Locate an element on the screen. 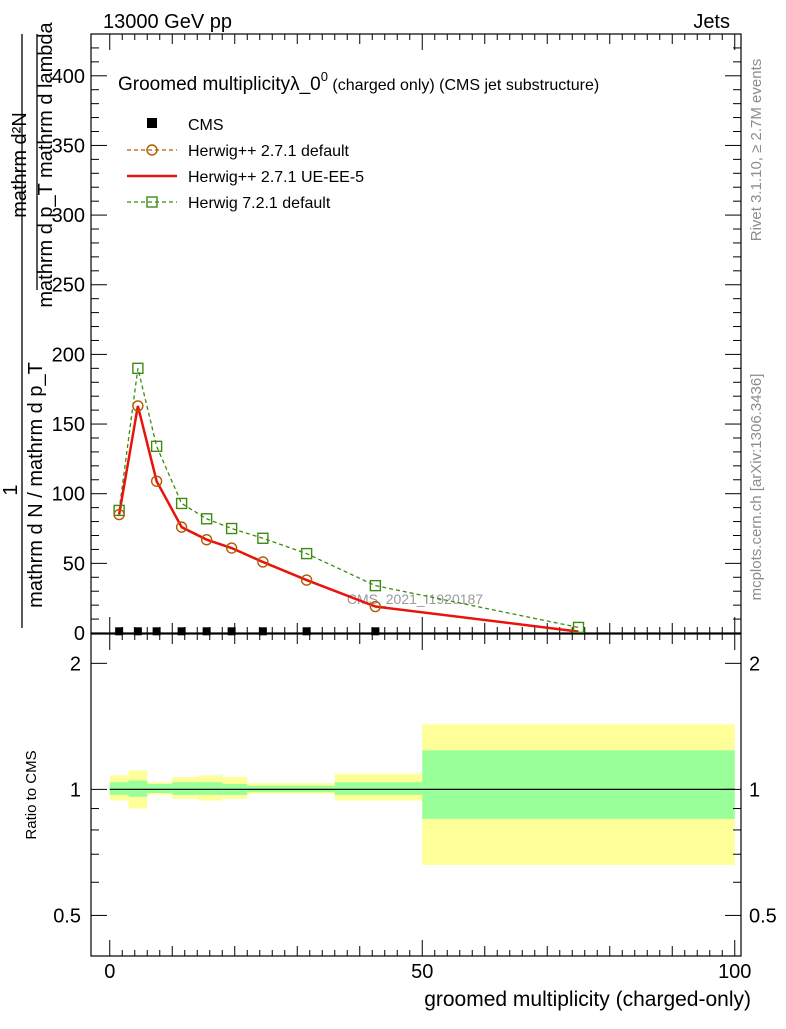  legend-herwig7-label: Herwig 7.2.1 default is located at coordinates (259, 203).